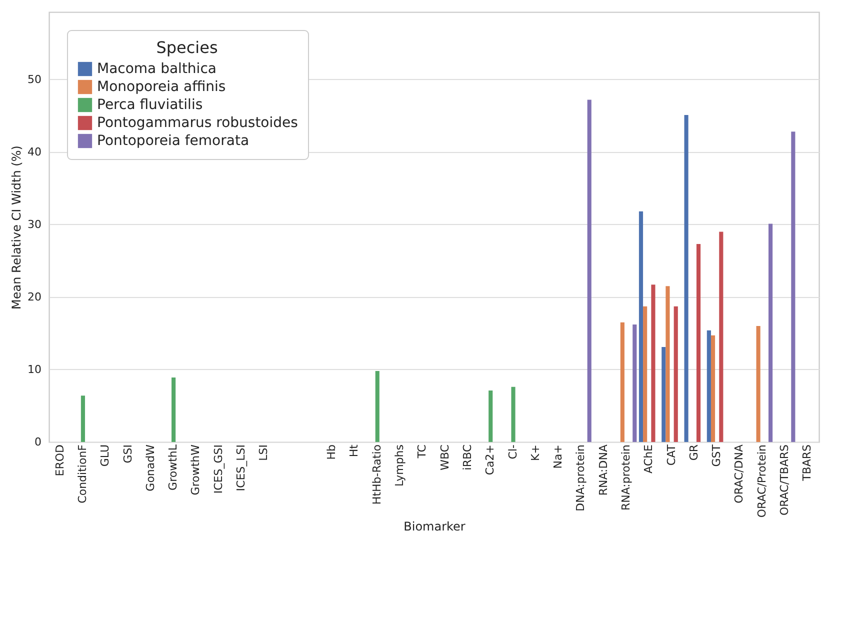  I want to click on x-tick-label: Ca2+, so click(490, 460).